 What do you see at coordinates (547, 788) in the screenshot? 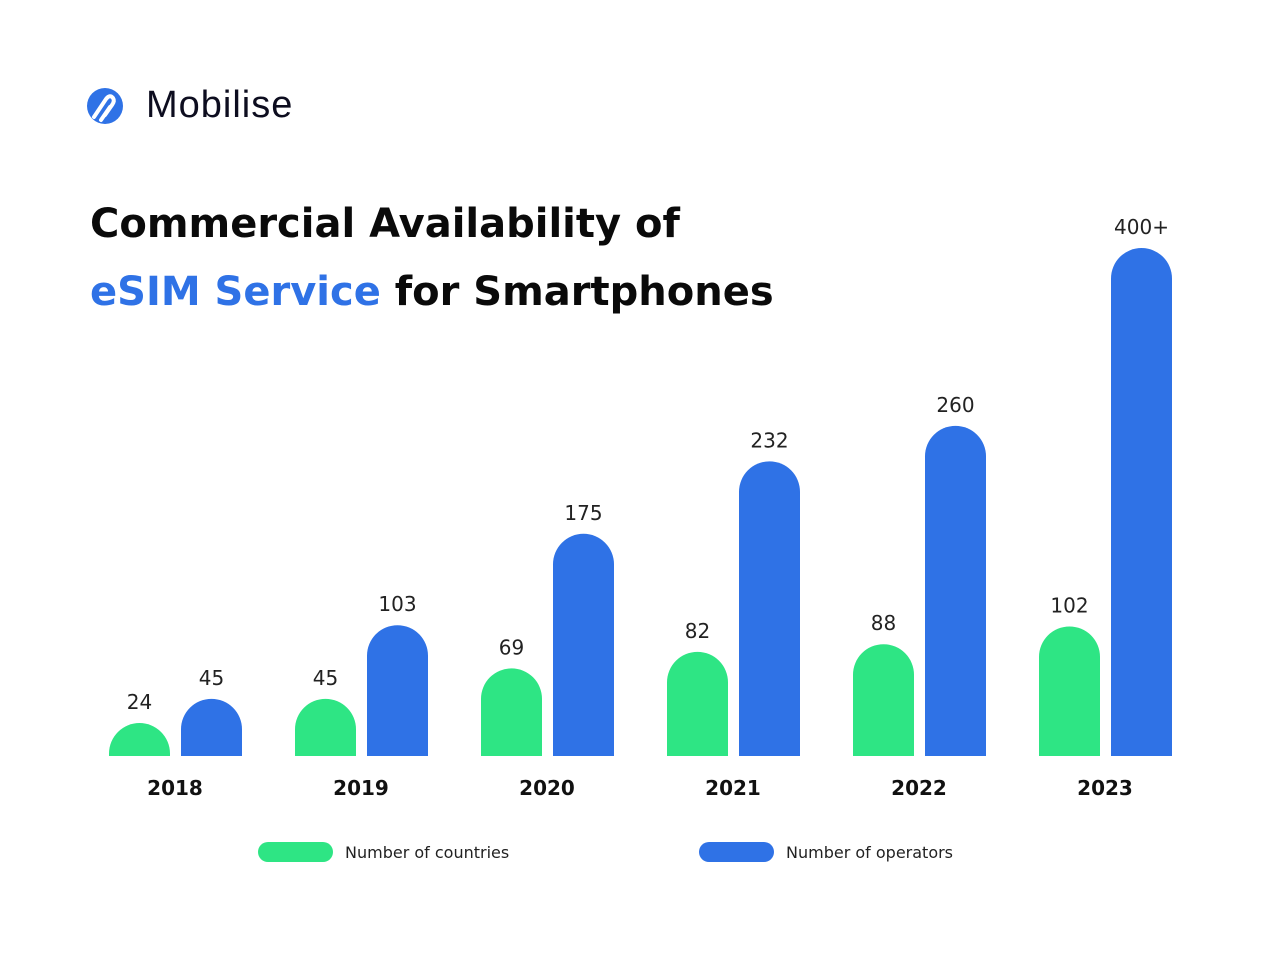
I see `x-tick-label: 2020` at bounding box center [547, 788].